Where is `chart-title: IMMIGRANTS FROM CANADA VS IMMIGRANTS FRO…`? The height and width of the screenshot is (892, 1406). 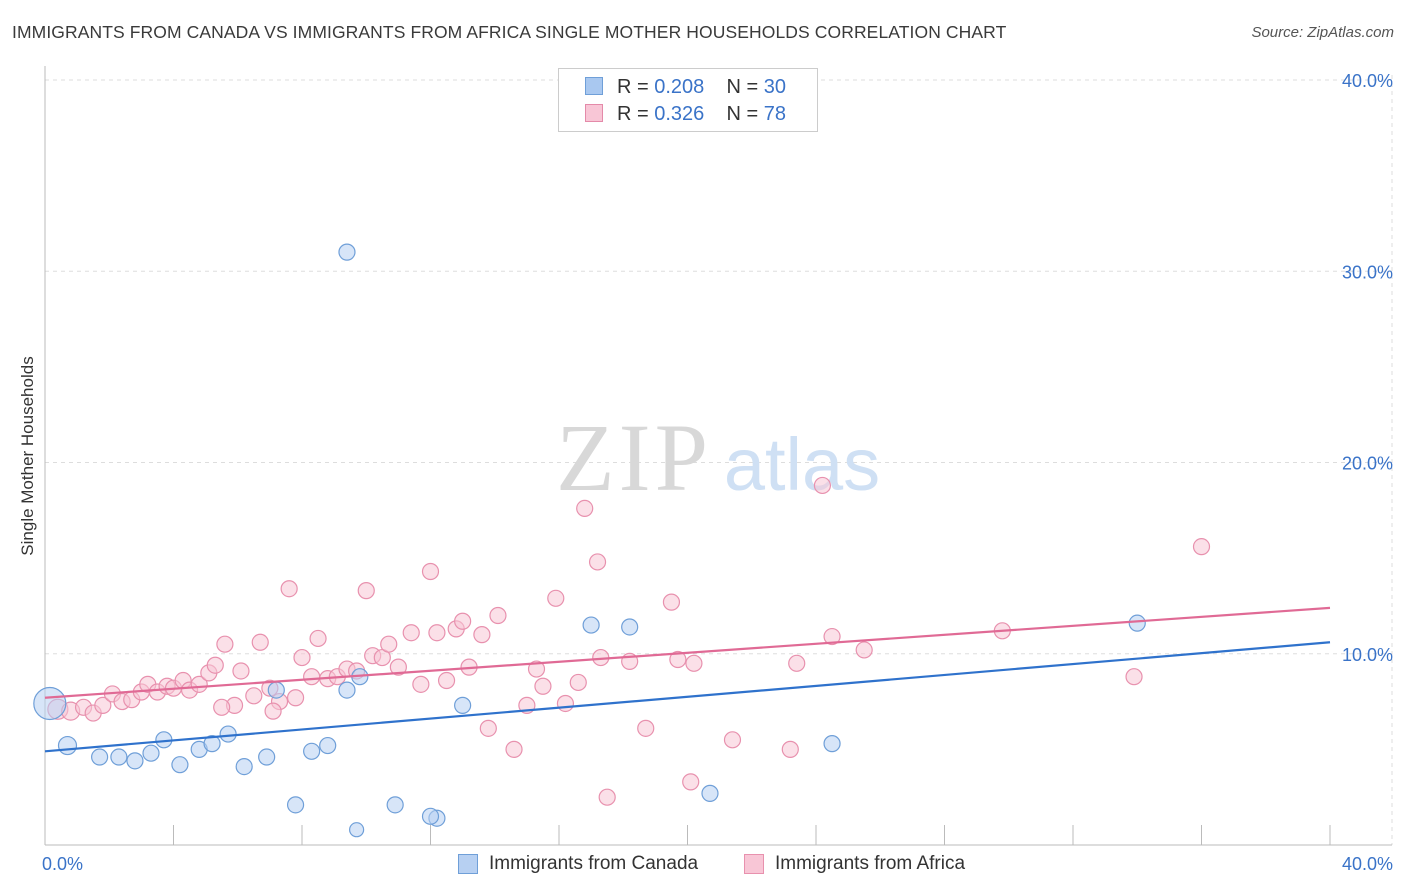
chart-title: IMMIGRANTS FROM CANADA VS IMMIGRANTS FRO… is located at coordinates (509, 32).